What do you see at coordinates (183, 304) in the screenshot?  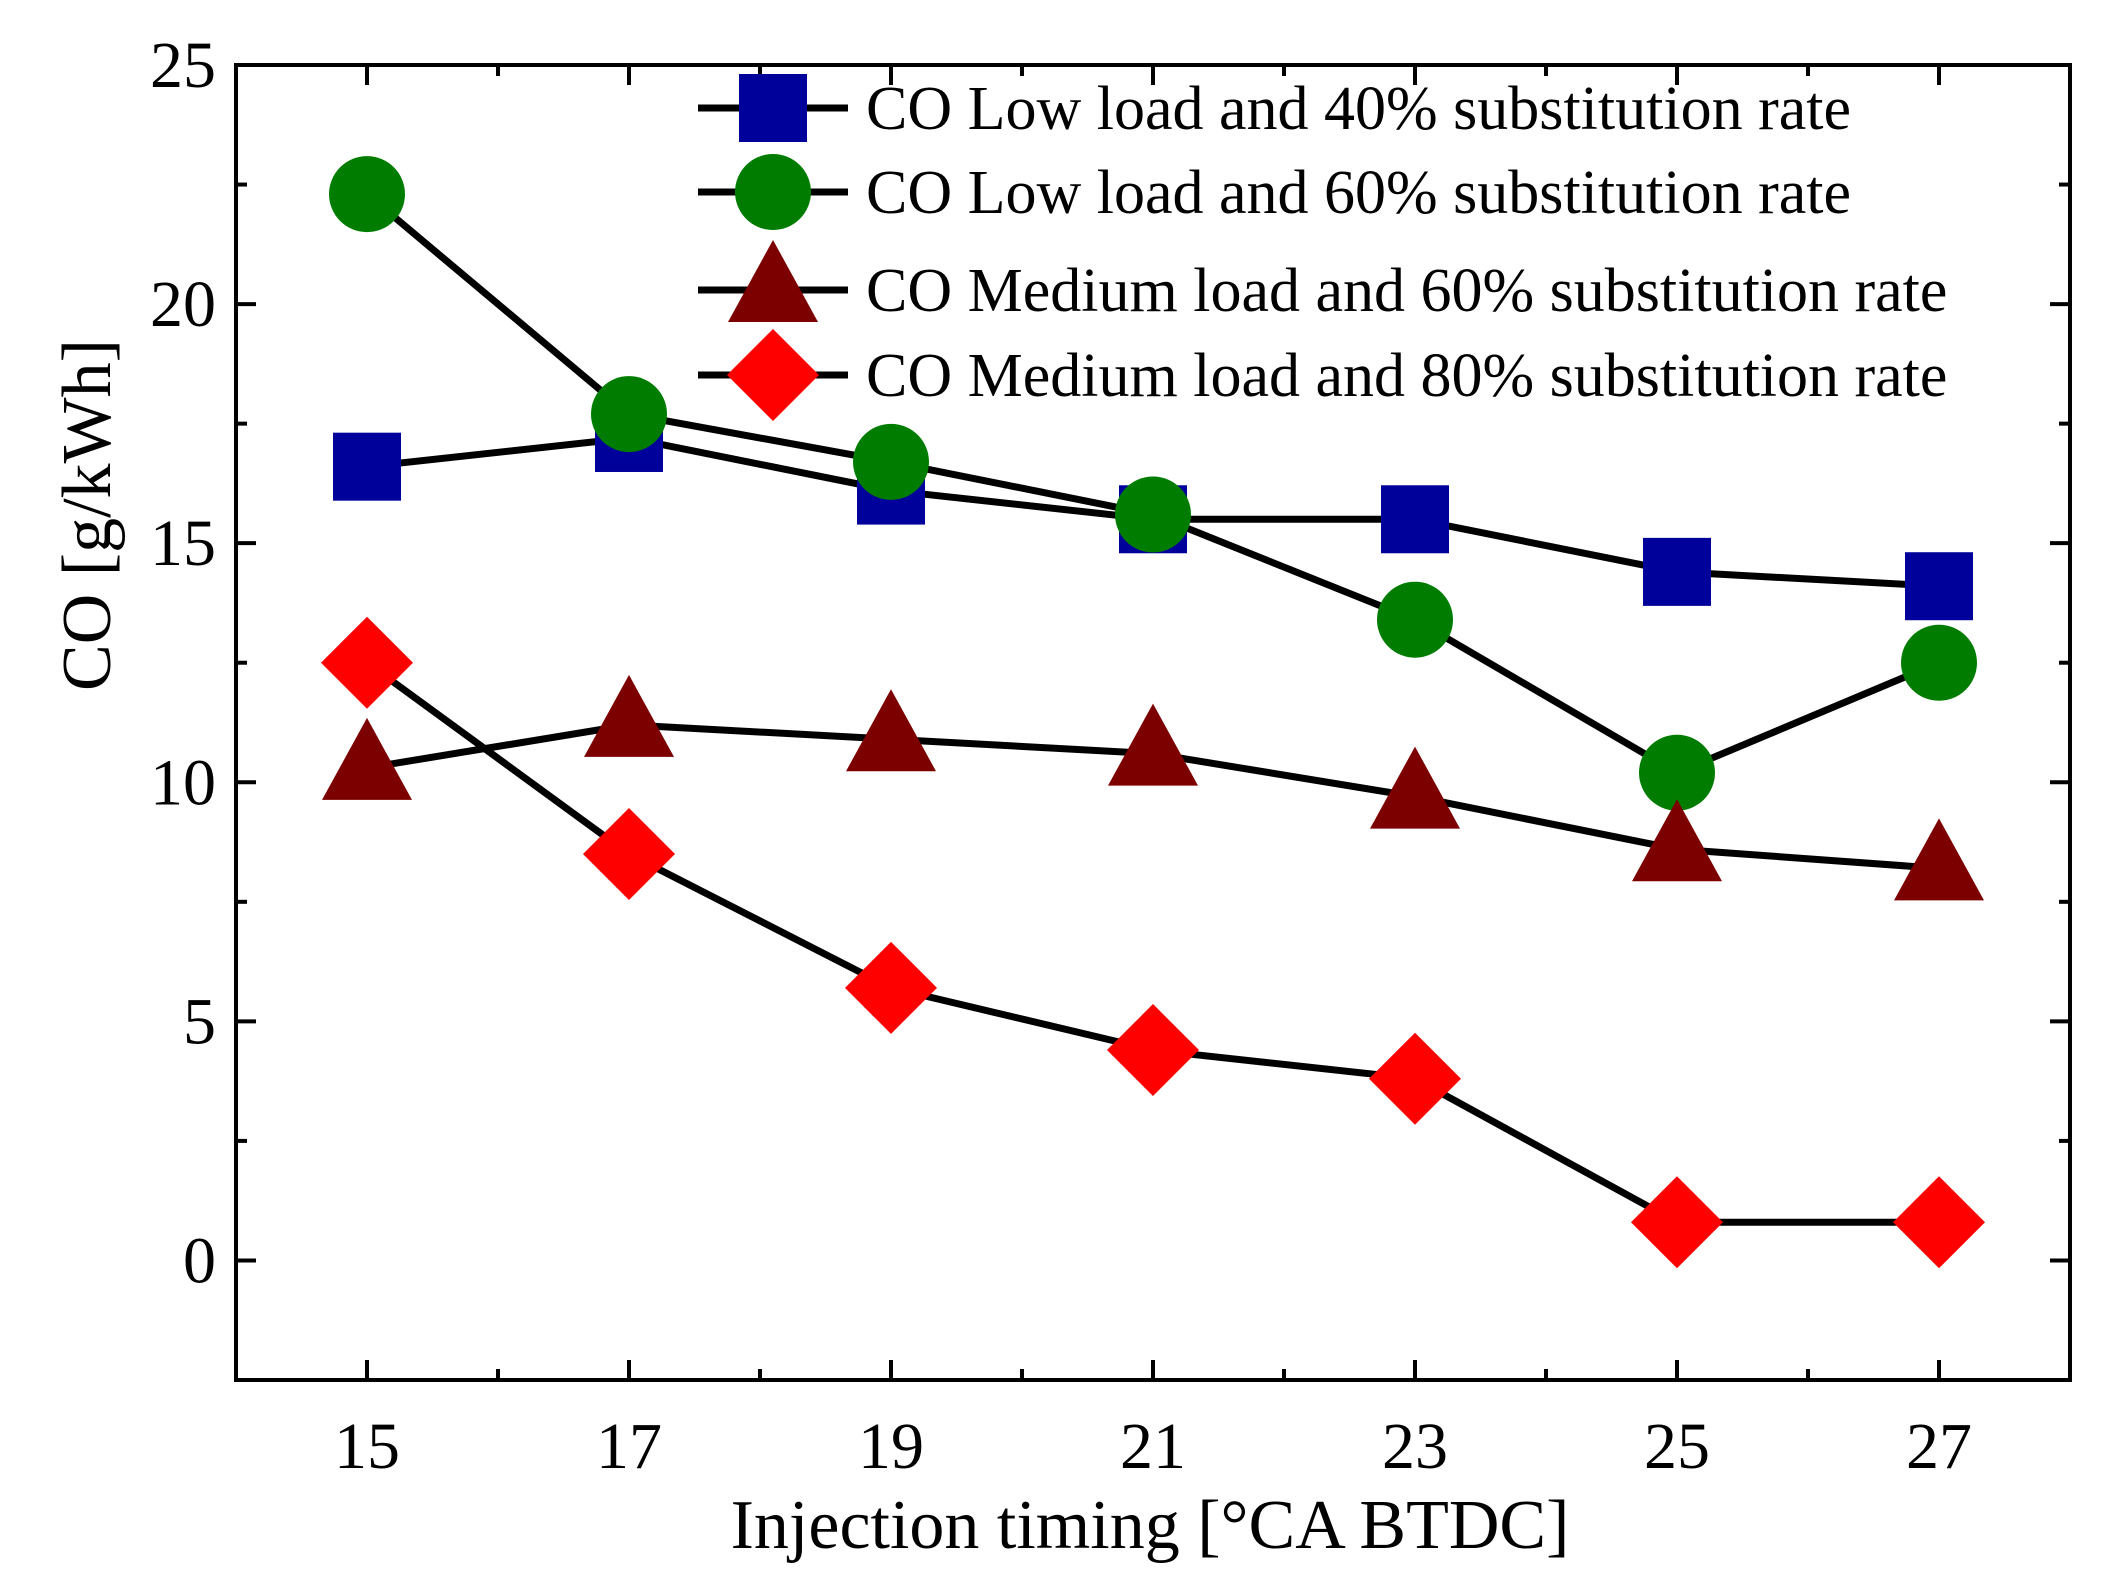 I see `y-tick-label: 20` at bounding box center [183, 304].